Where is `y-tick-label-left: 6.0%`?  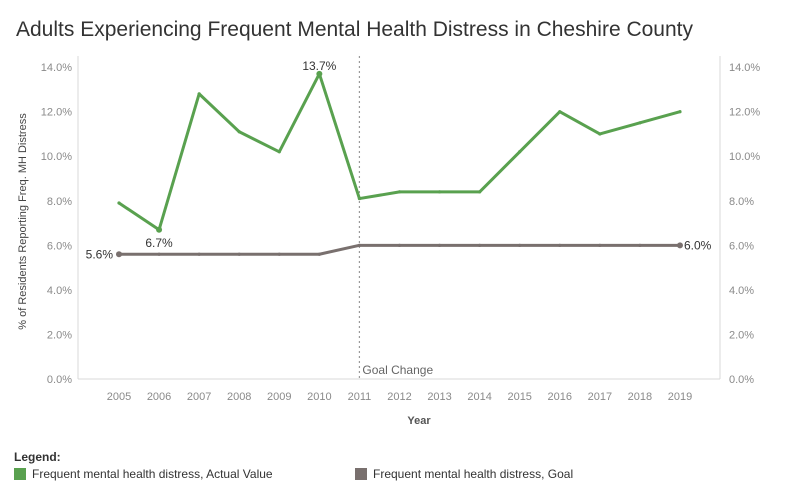 y-tick-label-left: 6.0% is located at coordinates (59, 246).